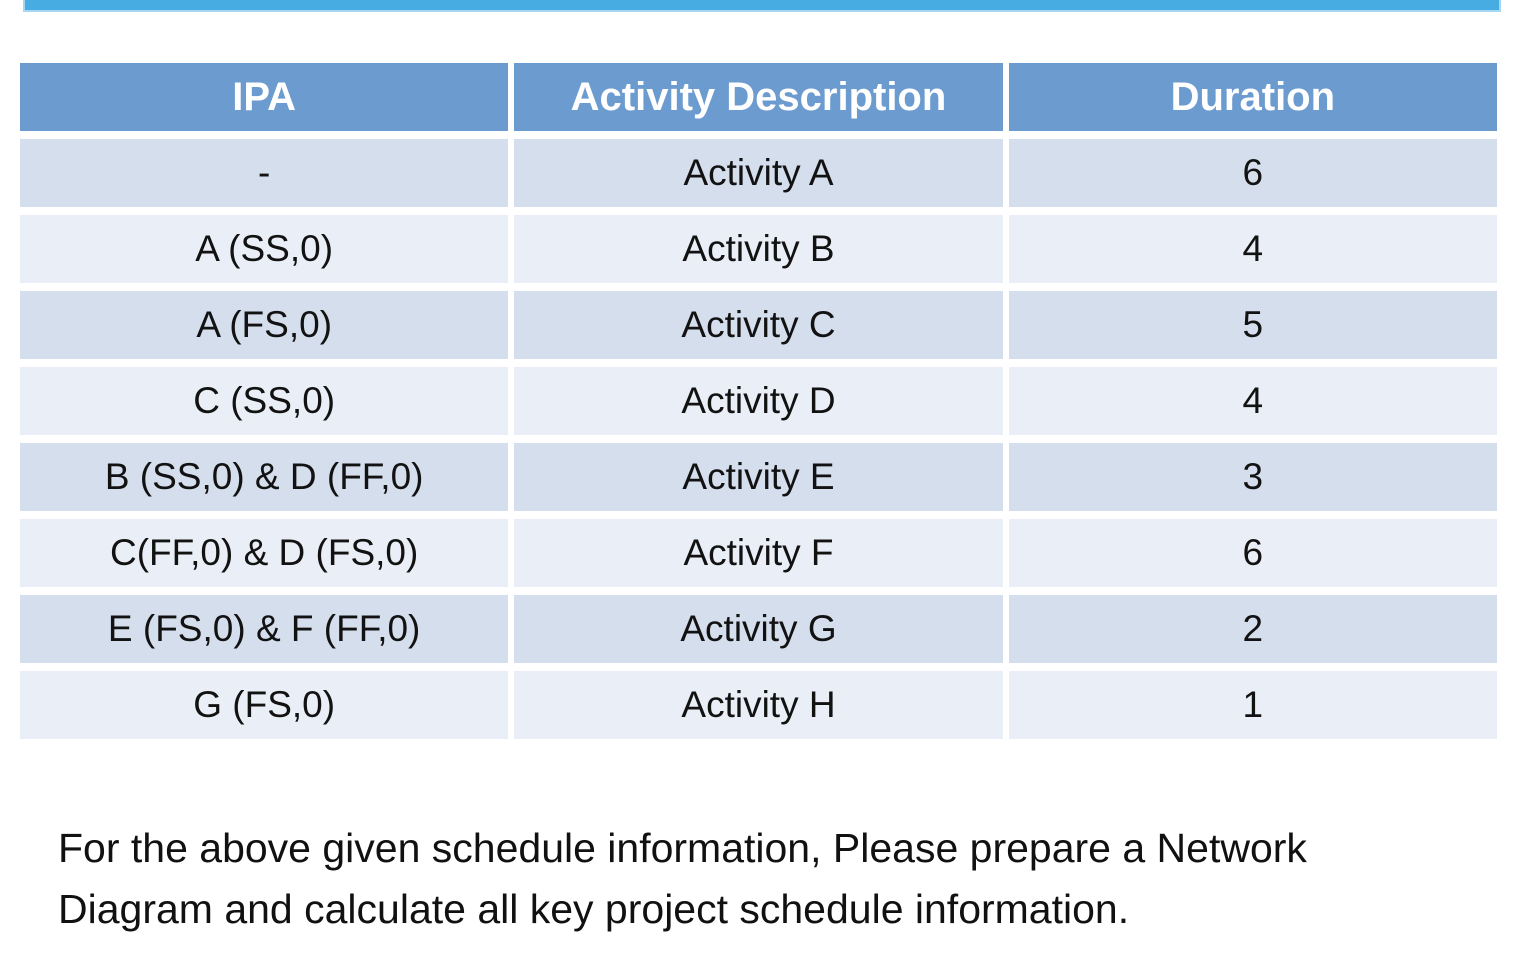 The height and width of the screenshot is (968, 1528). What do you see at coordinates (264, 629) in the screenshot?
I see `table-cell-ipa: E (FS,0) & F (FF,0)` at bounding box center [264, 629].